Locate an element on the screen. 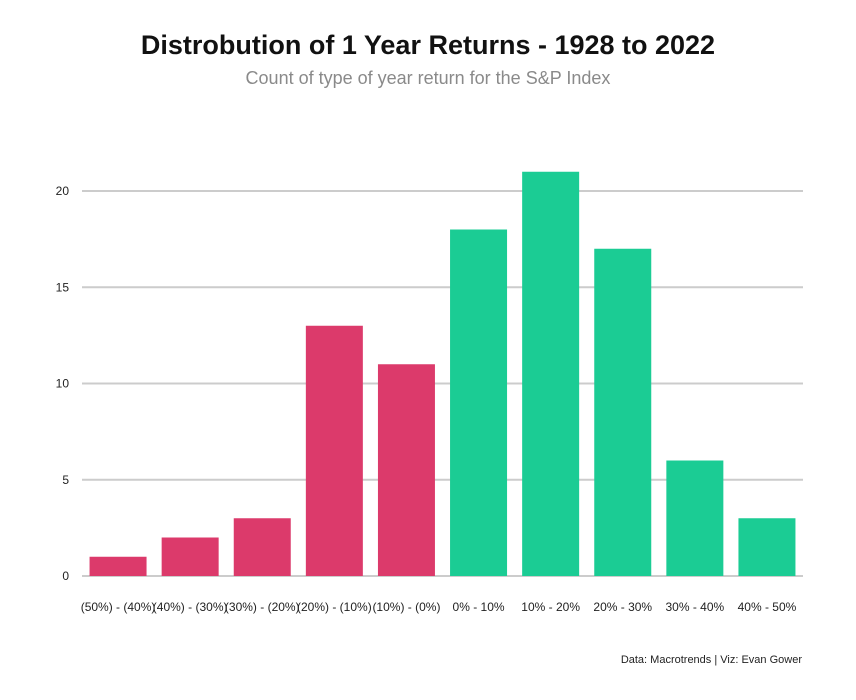 Image resolution: width=856 pixels, height=700 pixels. x-tick-label: 0% - 10% is located at coordinates (479, 607).